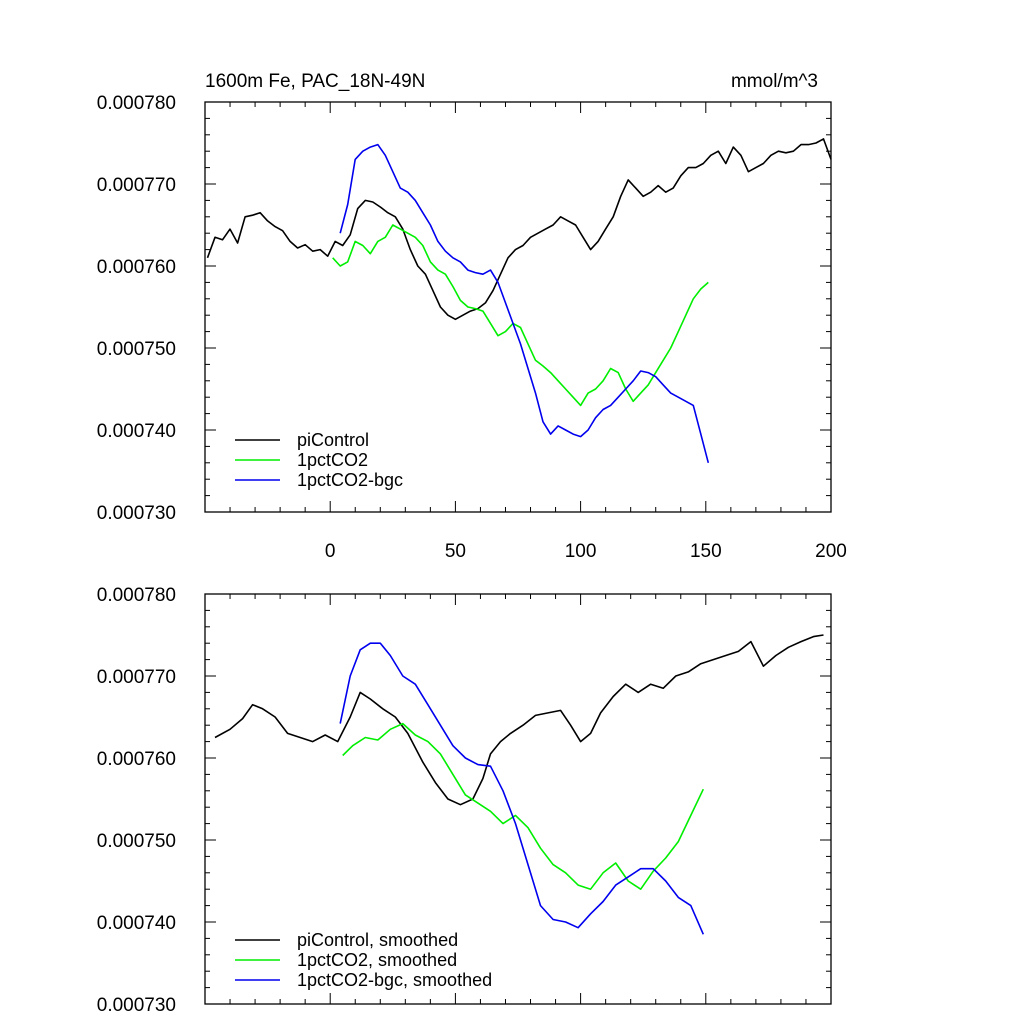 This screenshot has width=1024, height=1024. I want to click on legend-label: piControl, smoothed, so click(377, 940).